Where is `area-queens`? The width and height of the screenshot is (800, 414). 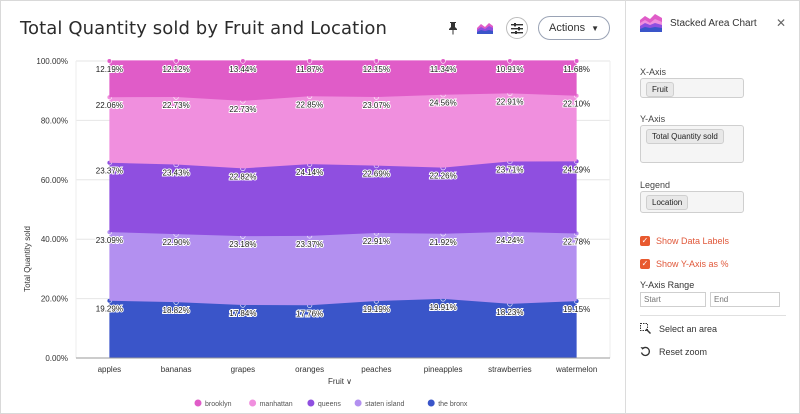
area-queens is located at coordinates (343, 199).